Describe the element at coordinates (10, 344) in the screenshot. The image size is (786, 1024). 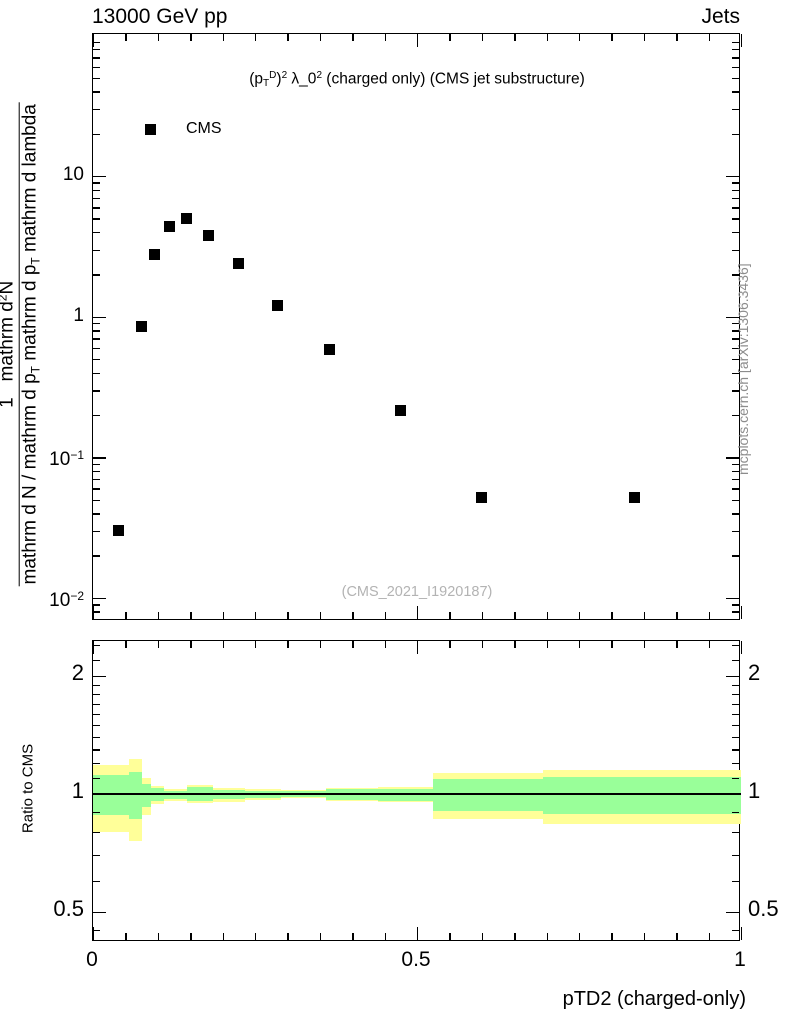
I see `y-axis-numerator: 1 mathrm d2N` at that location.